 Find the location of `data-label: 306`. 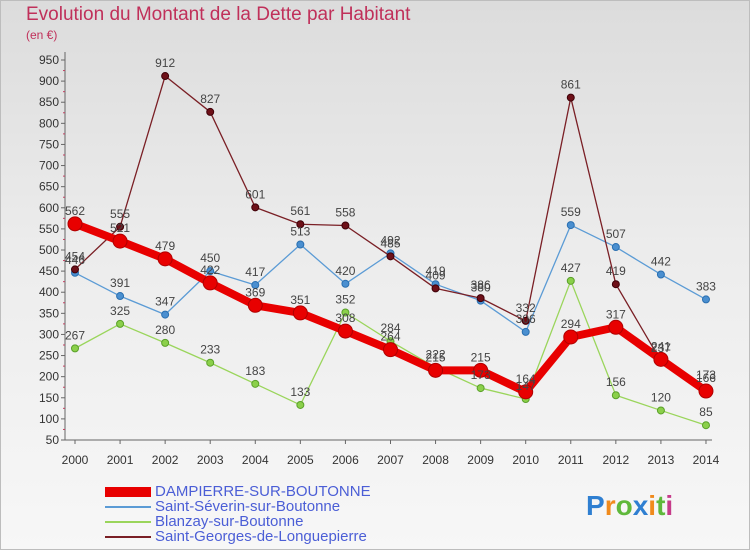

data-label: 306 is located at coordinates (526, 319).